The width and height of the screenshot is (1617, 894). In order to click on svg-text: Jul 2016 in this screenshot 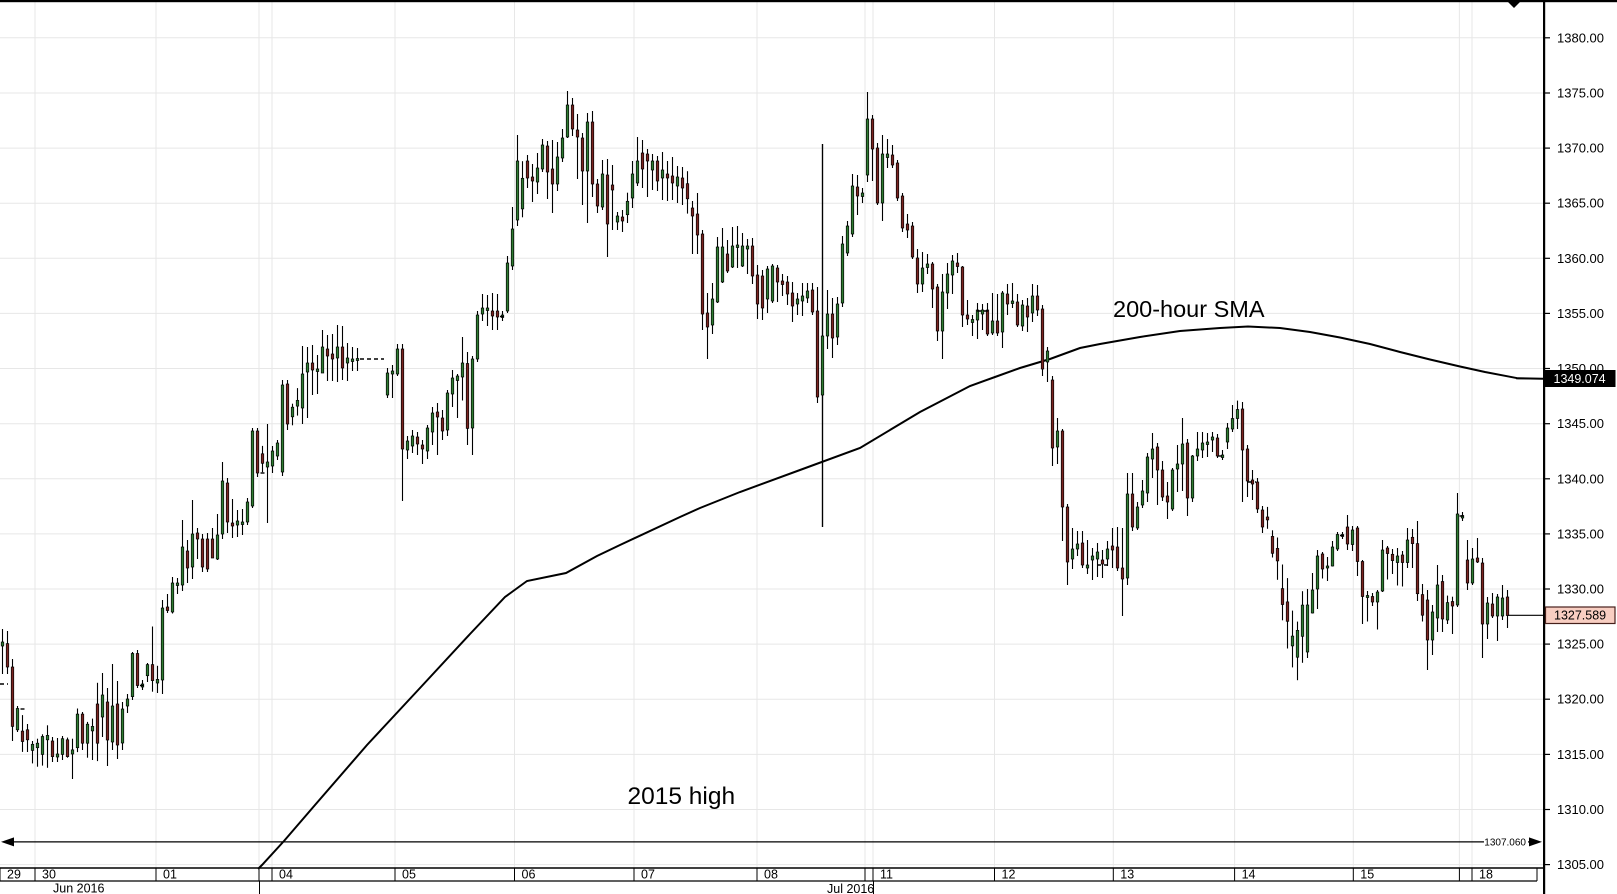, I will do `click(850, 888)`.